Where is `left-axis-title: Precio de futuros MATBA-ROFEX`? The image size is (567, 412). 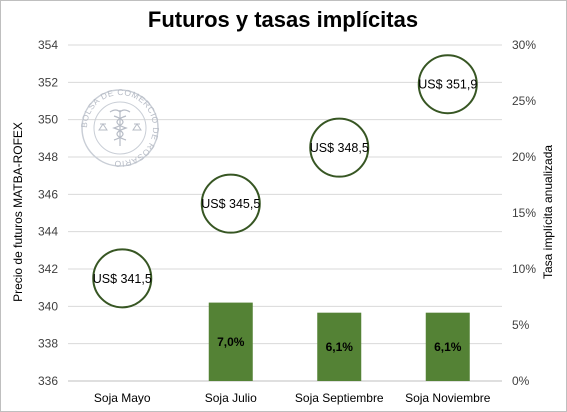 left-axis-title: Precio de futuros MATBA-ROFEX is located at coordinates (18, 212).